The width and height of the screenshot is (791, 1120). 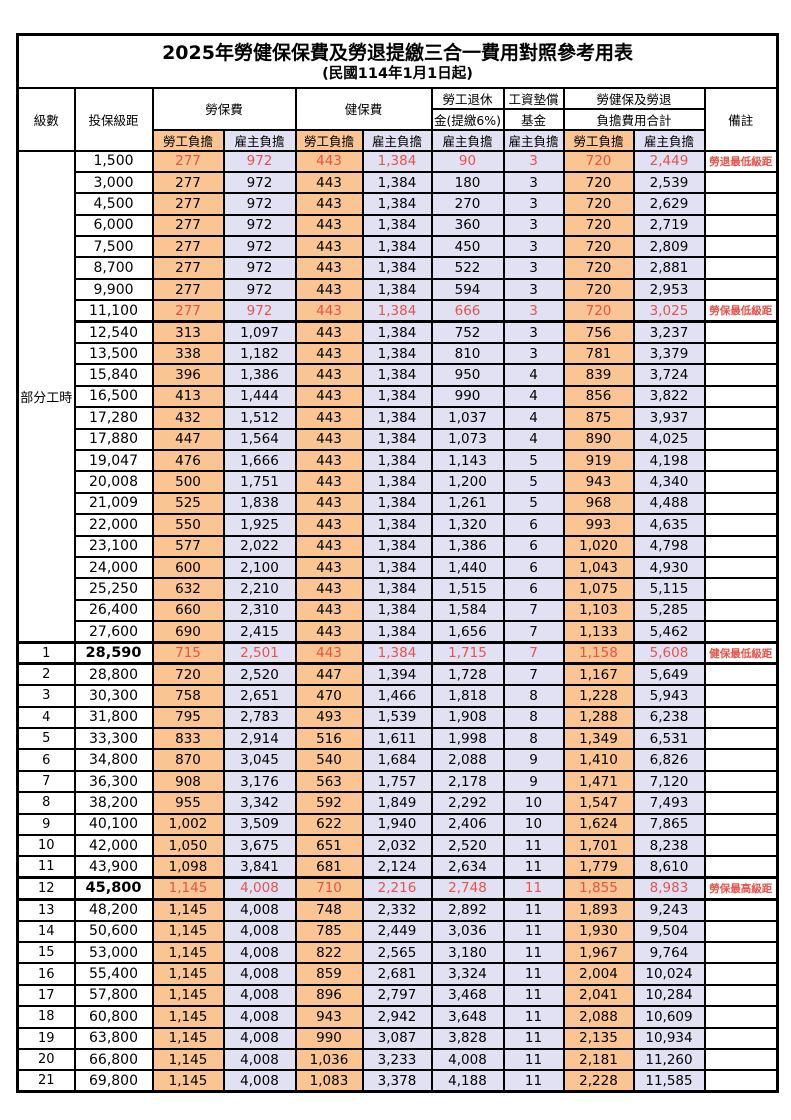 What do you see at coordinates (46, 717) in the screenshot?
I see `level-cell: 4` at bounding box center [46, 717].